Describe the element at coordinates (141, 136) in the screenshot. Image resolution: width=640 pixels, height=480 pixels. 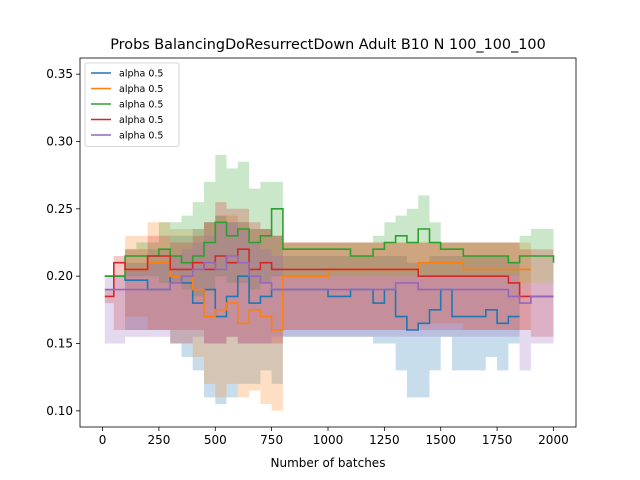
I see `legend-label-5: alpha 0.5` at that location.